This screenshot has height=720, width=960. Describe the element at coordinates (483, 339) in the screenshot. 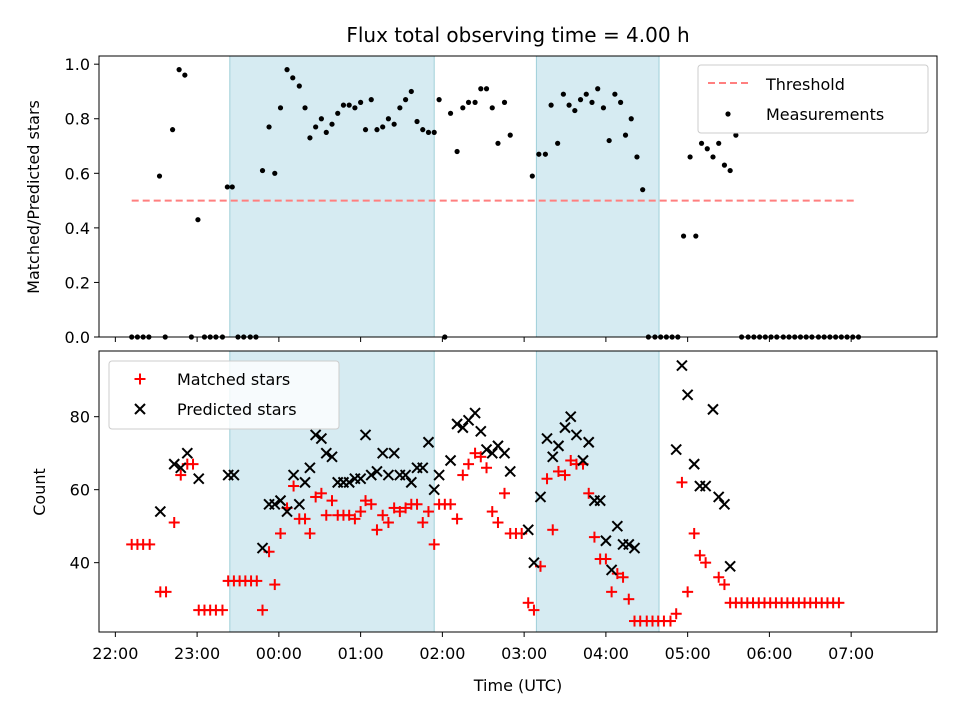

I see `top-x-ticks` at that location.